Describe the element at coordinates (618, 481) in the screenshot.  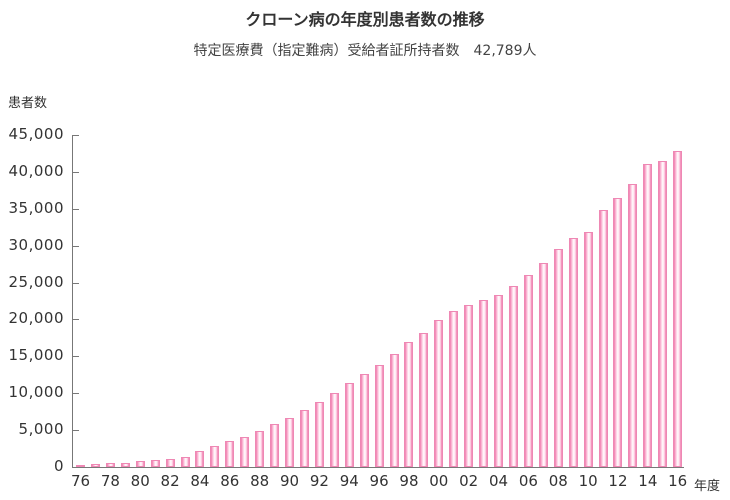
I see `x-tick-label: 12` at that location.